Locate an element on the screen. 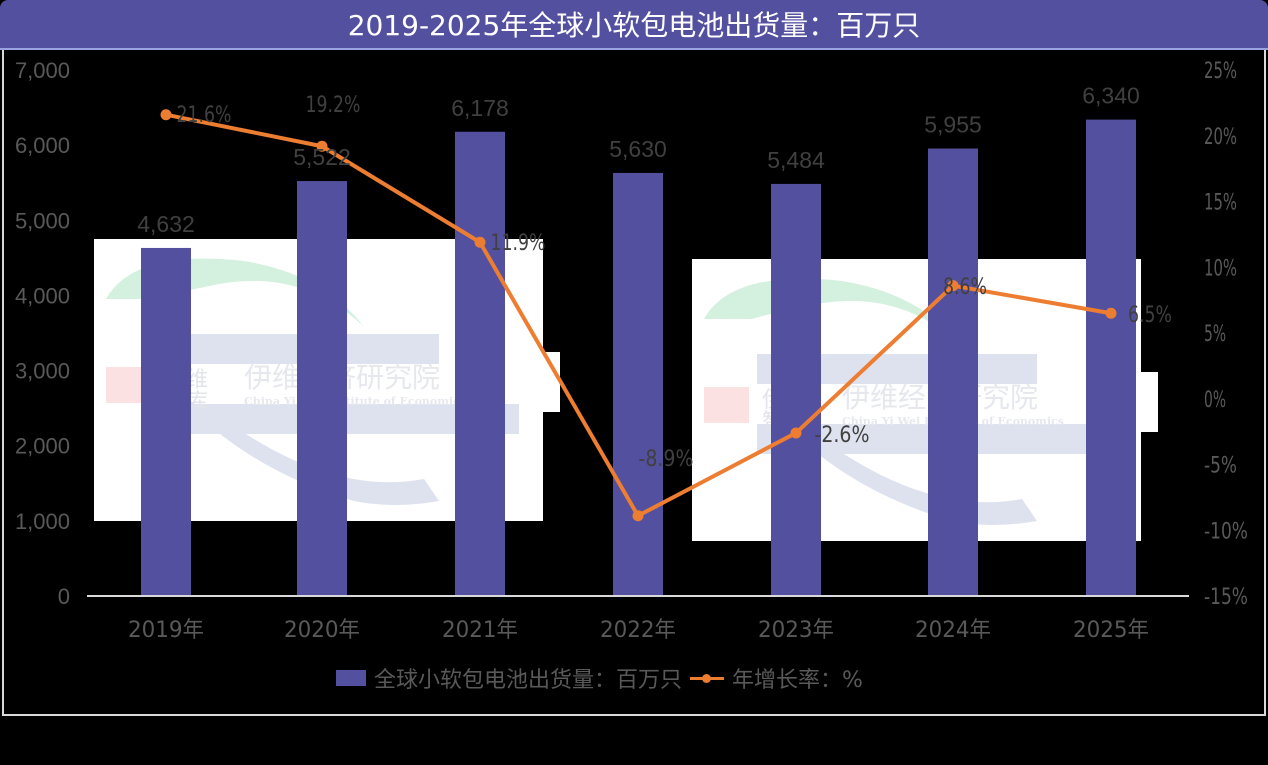  right-tick-label: 0% is located at coordinates (1215, 400).